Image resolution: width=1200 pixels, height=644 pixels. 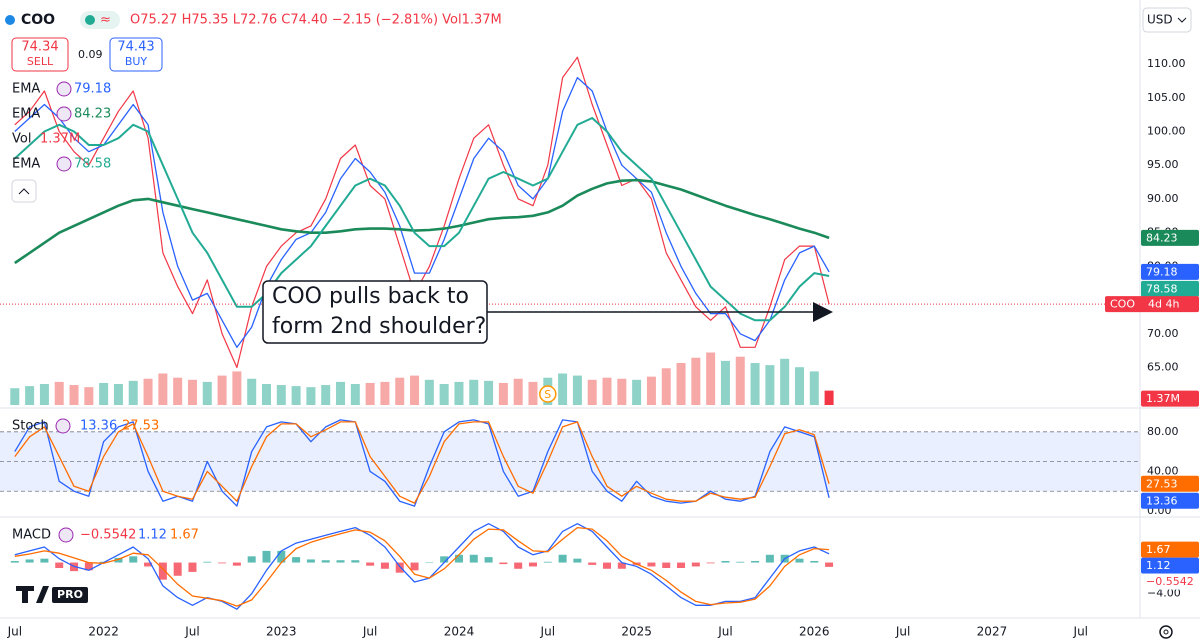 I want to click on event-marker, so click(x=548, y=394).